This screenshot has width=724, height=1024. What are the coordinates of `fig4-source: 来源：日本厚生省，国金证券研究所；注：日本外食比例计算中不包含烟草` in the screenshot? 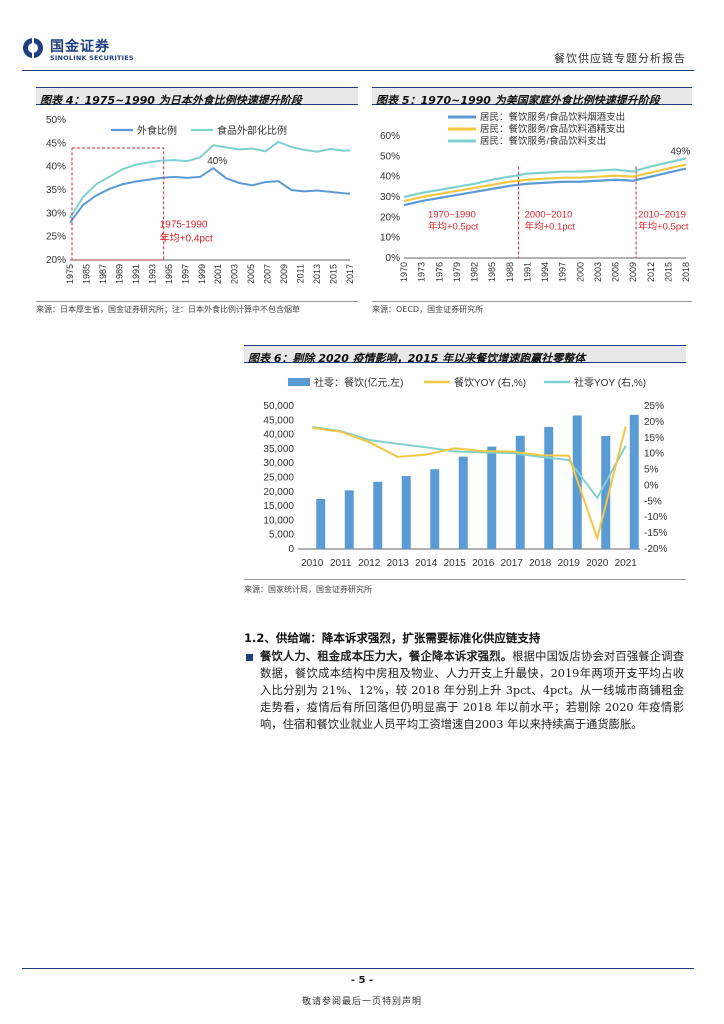 It's located at (168, 309).